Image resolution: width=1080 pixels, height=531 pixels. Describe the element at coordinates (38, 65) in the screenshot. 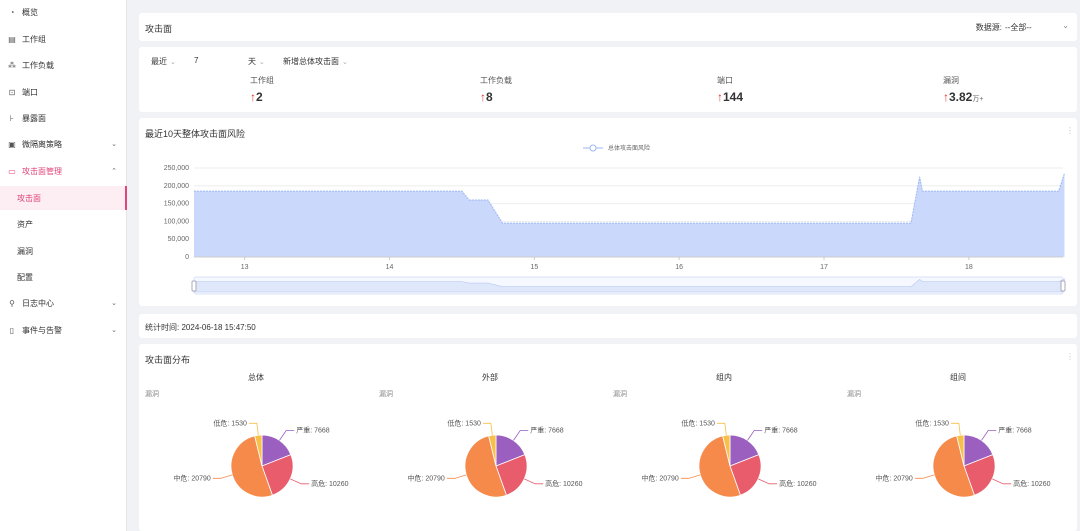

I see `sidebar-item-label: 工作负载` at that location.